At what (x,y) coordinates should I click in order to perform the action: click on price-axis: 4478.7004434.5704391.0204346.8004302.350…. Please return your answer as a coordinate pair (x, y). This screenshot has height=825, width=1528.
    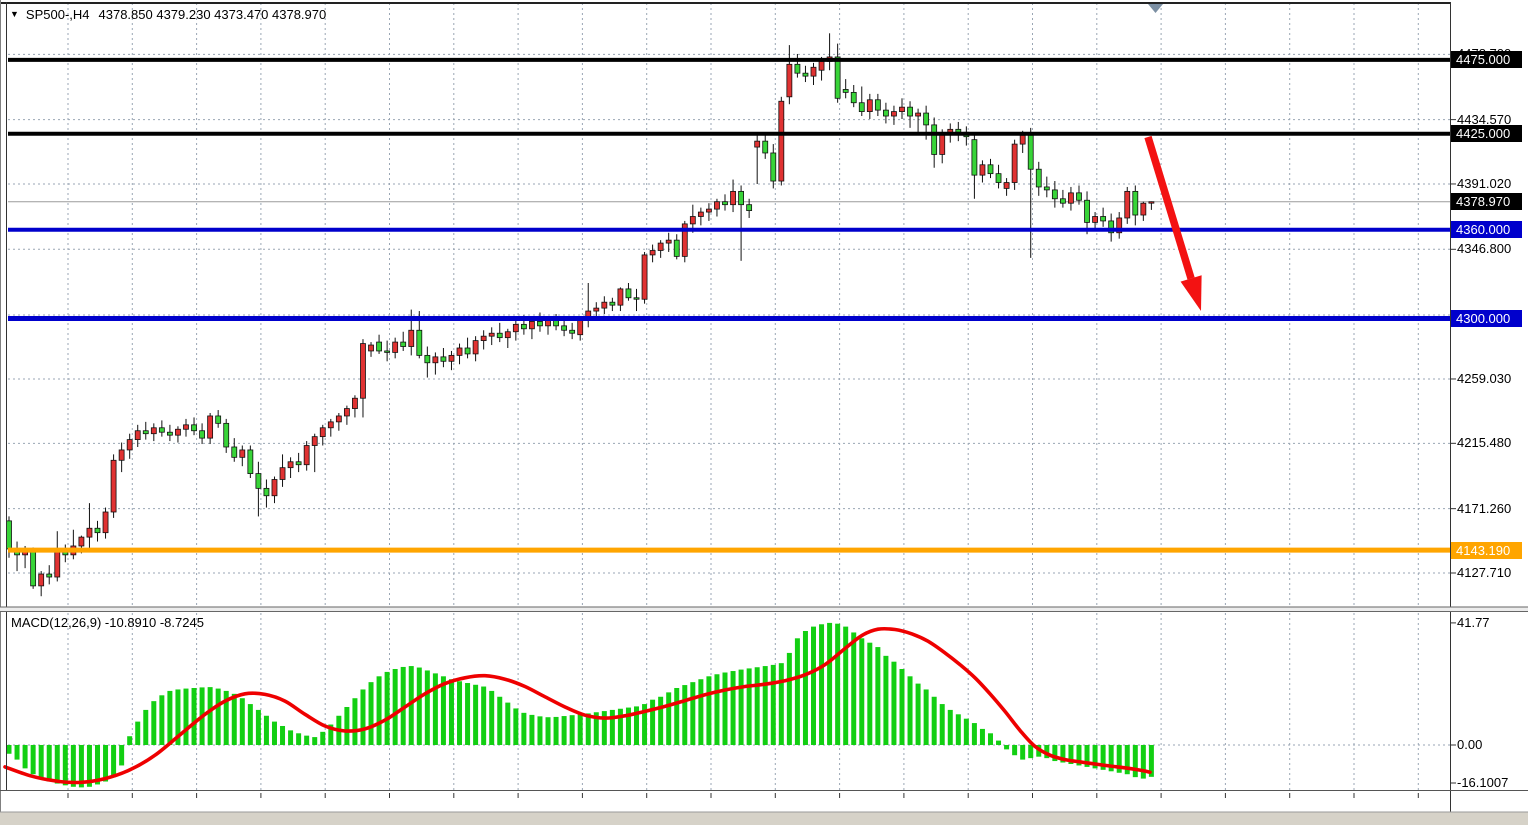
    Looking at the image, I should click on (1489, 406).